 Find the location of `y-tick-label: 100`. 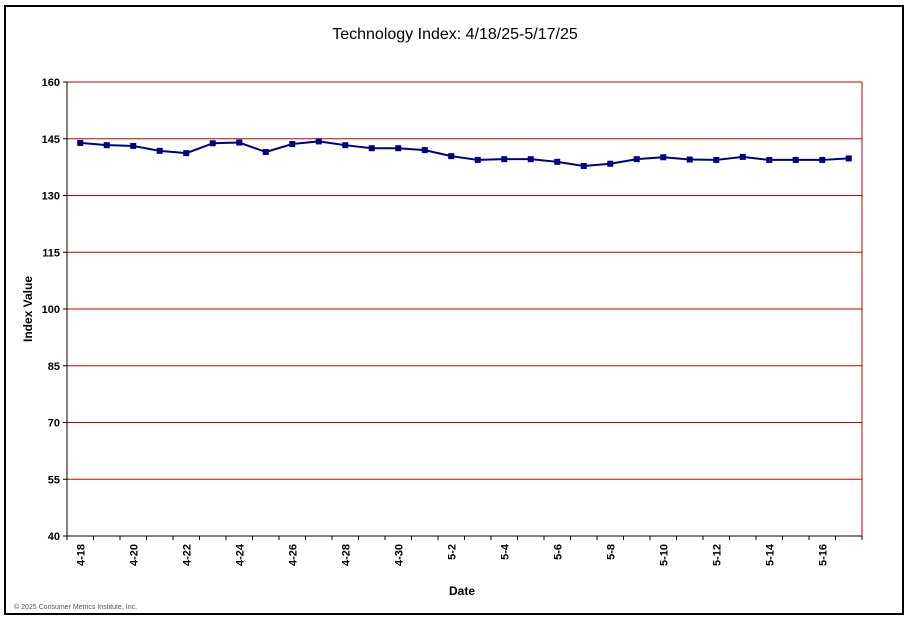

y-tick-label: 100 is located at coordinates (51, 310).